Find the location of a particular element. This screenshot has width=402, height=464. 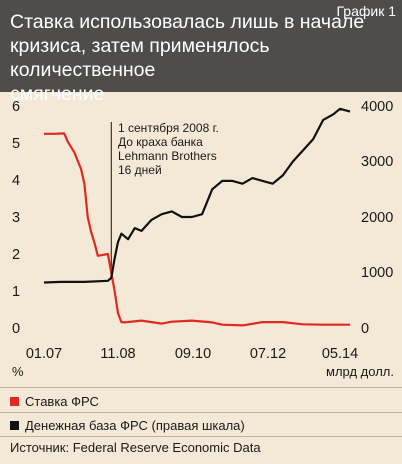

legend-swatch-red is located at coordinates (14, 401).